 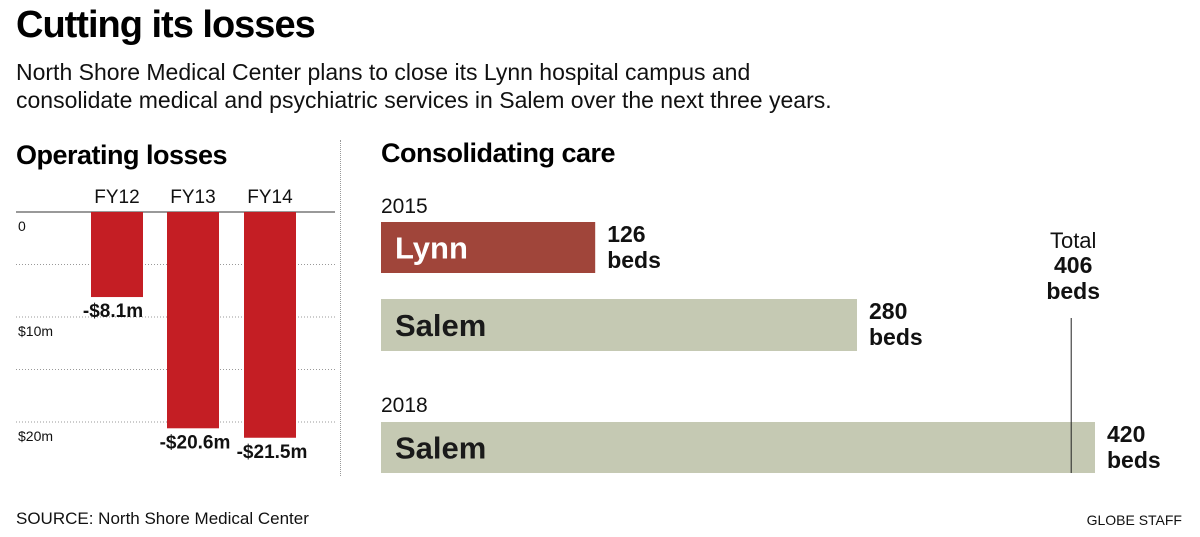 What do you see at coordinates (35, 436) in the screenshot?
I see `y-tick-label: $20m` at bounding box center [35, 436].